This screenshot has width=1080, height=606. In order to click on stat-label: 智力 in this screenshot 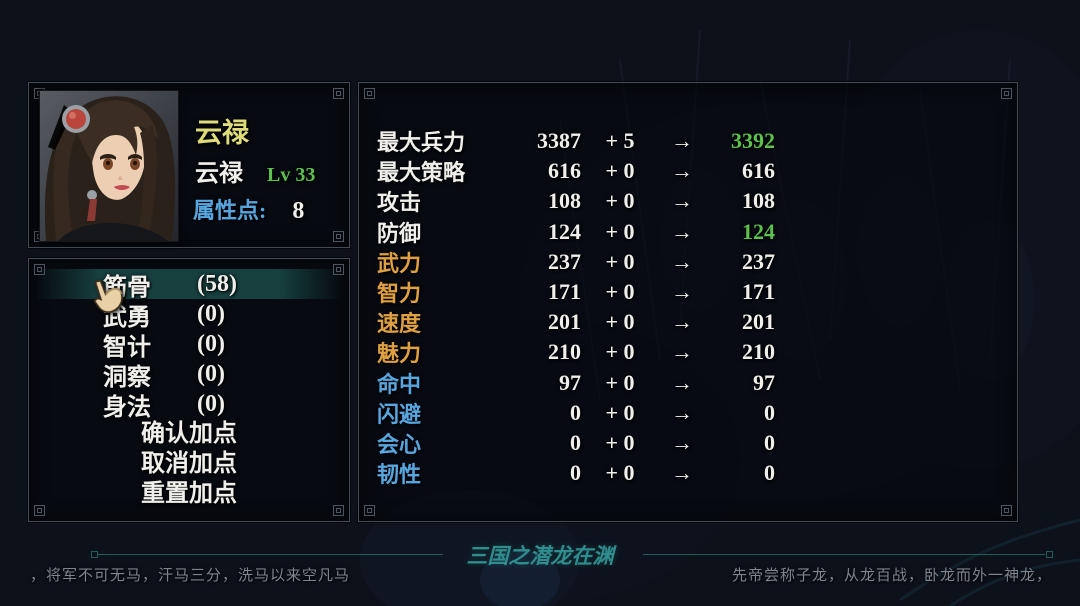, I will do `click(399, 294)`.